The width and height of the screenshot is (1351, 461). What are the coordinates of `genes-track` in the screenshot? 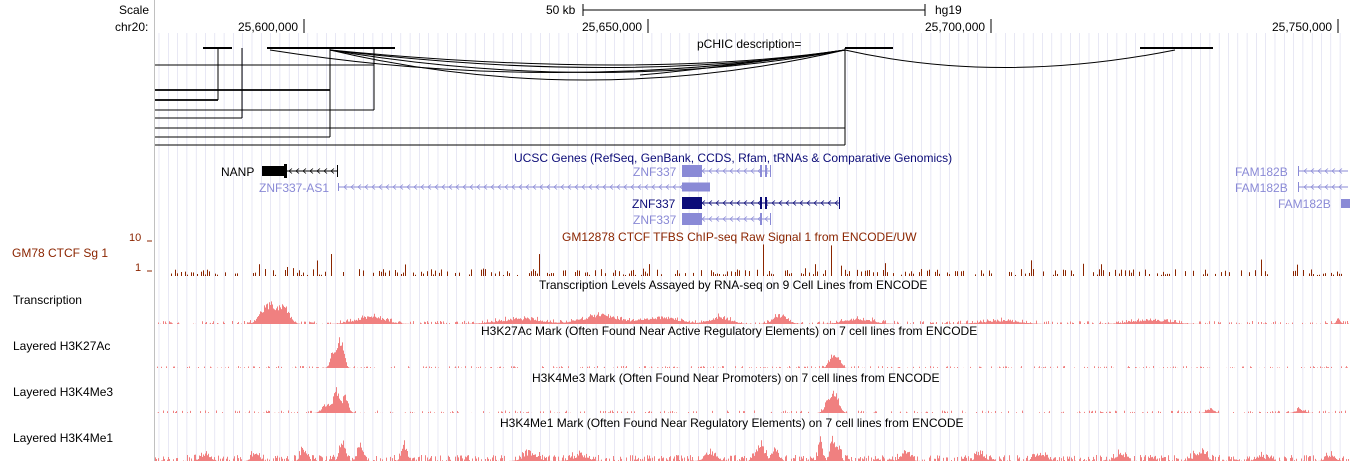 It's located at (806, 194).